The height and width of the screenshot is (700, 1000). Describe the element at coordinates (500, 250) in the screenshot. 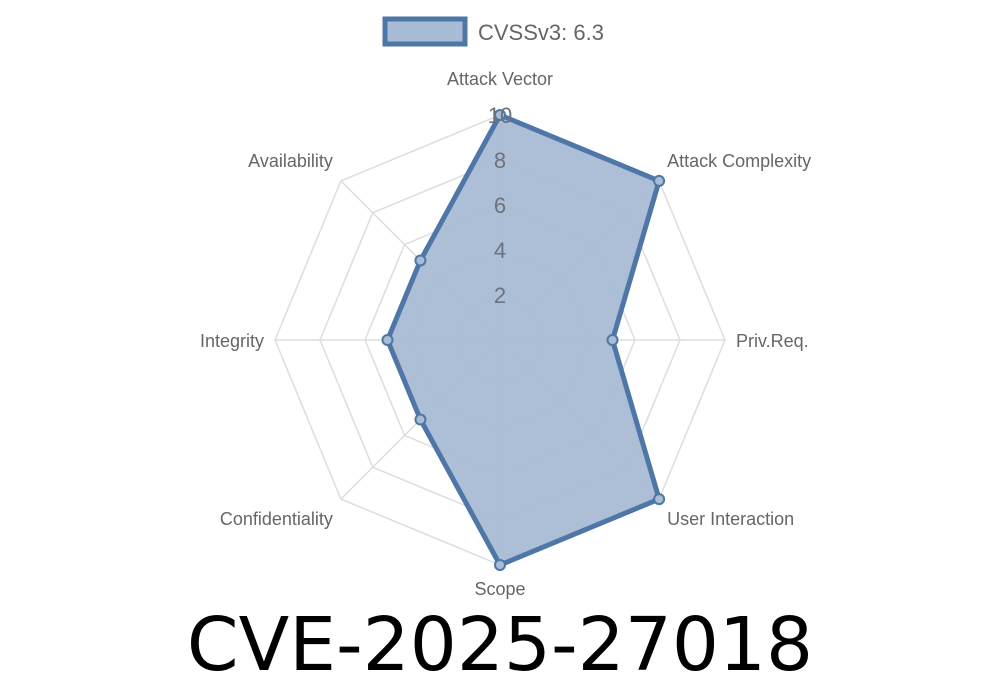

I see `tick-label: 4` at that location.